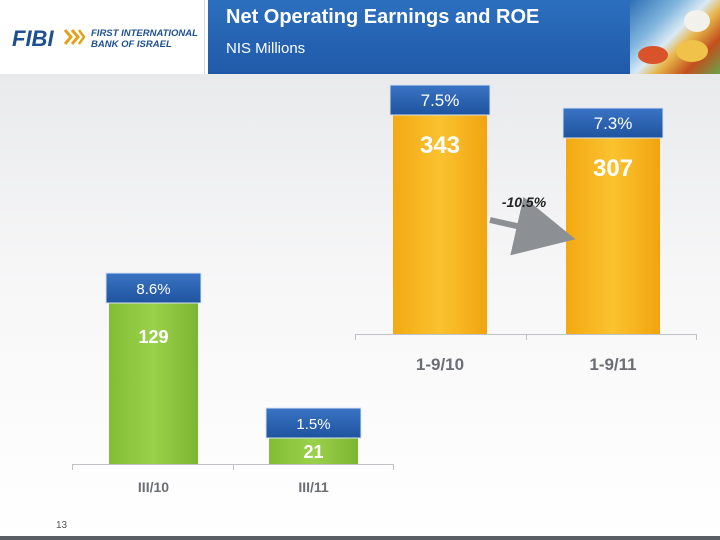 Image resolution: width=720 pixels, height=540 pixels. I want to click on logo-line-2: BANK OF ISRAEL, so click(131, 44).